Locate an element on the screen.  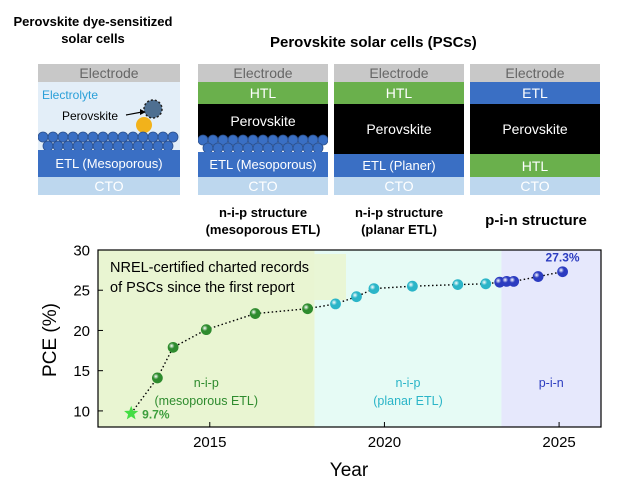
nip-planar-etl-layer: ETL (Planer) is located at coordinates (399, 165).